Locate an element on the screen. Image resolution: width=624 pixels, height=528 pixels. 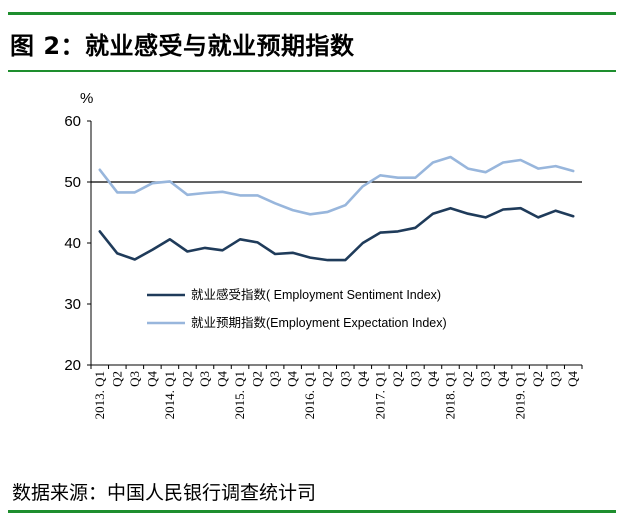
y-tick-label: 60 is located at coordinates (72, 121).